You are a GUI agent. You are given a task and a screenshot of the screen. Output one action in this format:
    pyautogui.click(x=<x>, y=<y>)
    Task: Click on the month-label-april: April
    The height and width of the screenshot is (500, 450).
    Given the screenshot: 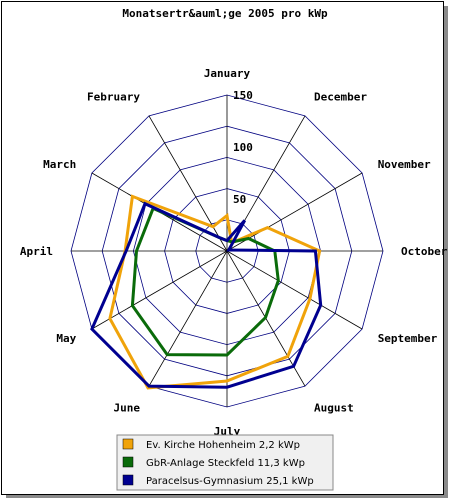 What is the action you would take?
    pyautogui.click(x=36, y=251)
    